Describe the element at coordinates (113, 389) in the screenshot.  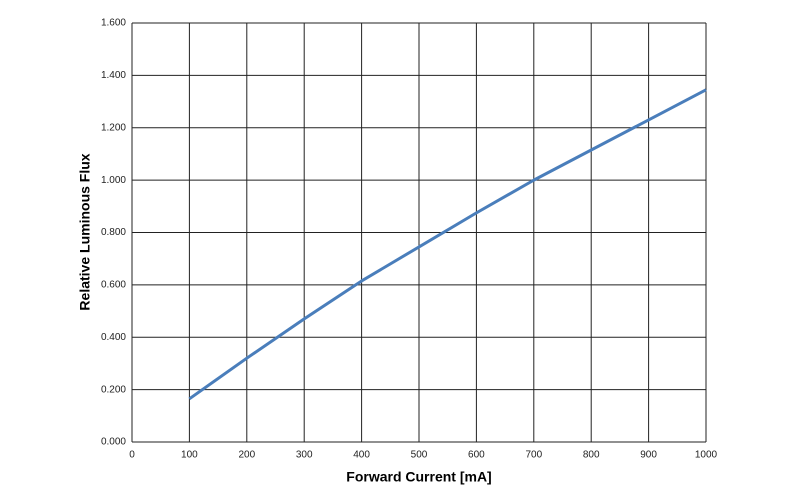
I see `y-tick-label: 0.200` at that location.